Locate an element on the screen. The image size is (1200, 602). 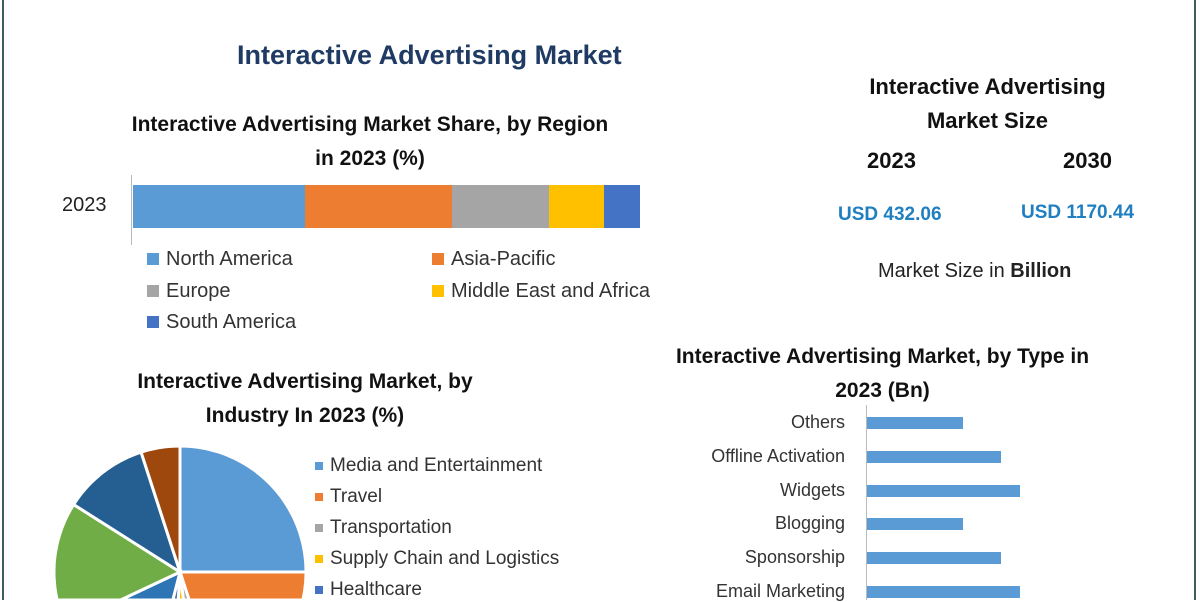
industry-legend-item: Media and Entertainment is located at coordinates (428, 466).